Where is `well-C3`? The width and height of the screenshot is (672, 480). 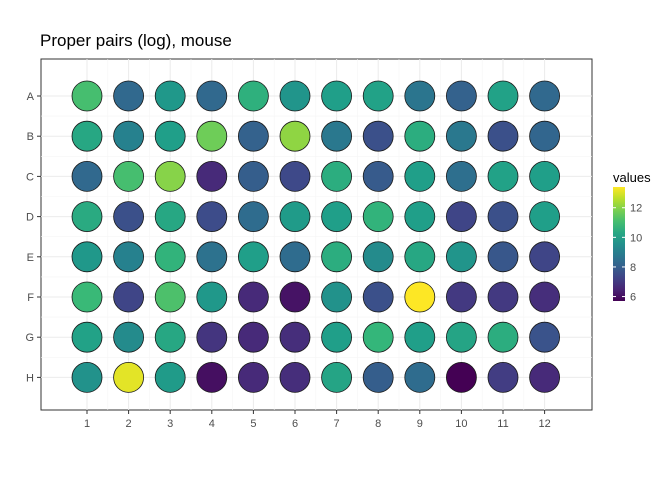
well-C3 is located at coordinates (170, 176).